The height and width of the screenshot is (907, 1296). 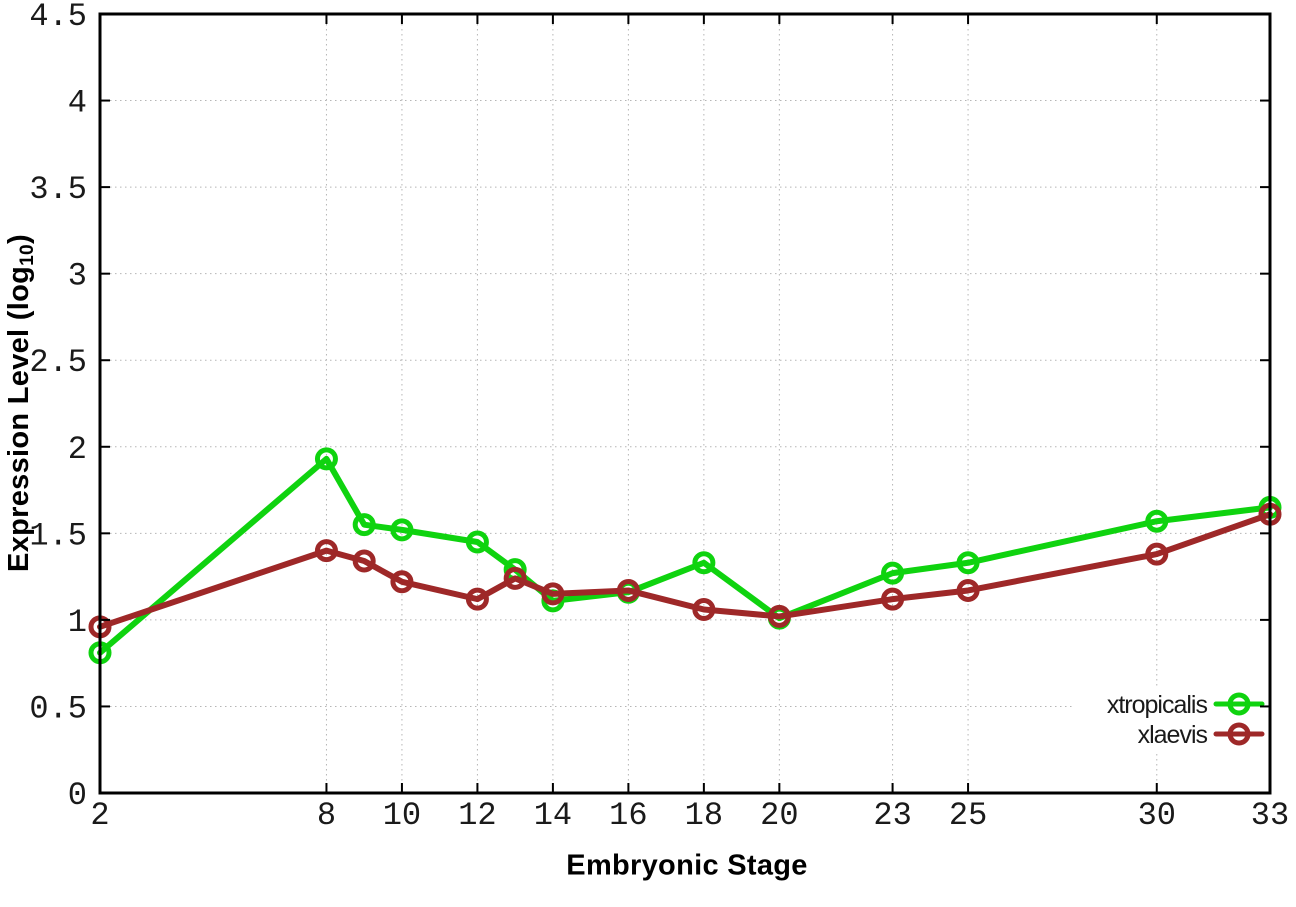 I want to click on y-tick-label-2.5: 2.5, so click(x=58, y=362).